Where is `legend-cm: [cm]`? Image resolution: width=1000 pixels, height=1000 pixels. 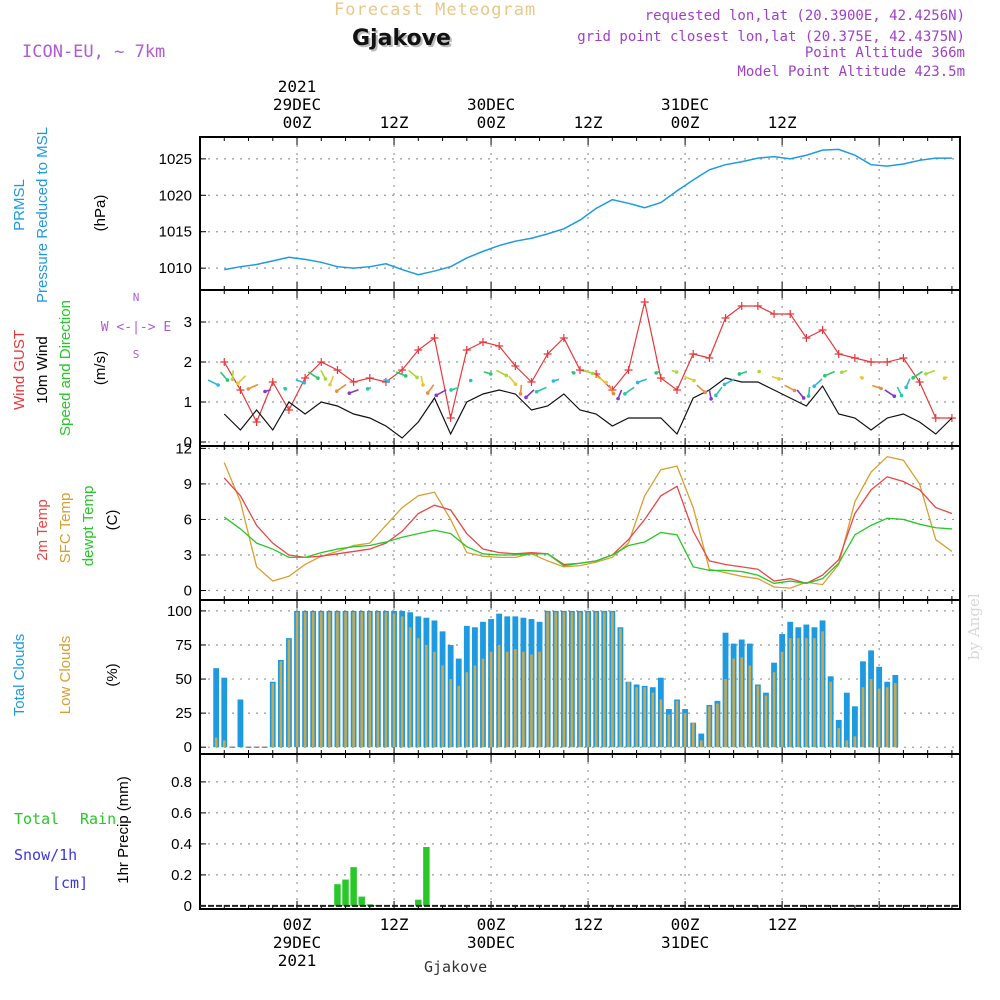
legend-cm: [cm] is located at coordinates (70, 883).